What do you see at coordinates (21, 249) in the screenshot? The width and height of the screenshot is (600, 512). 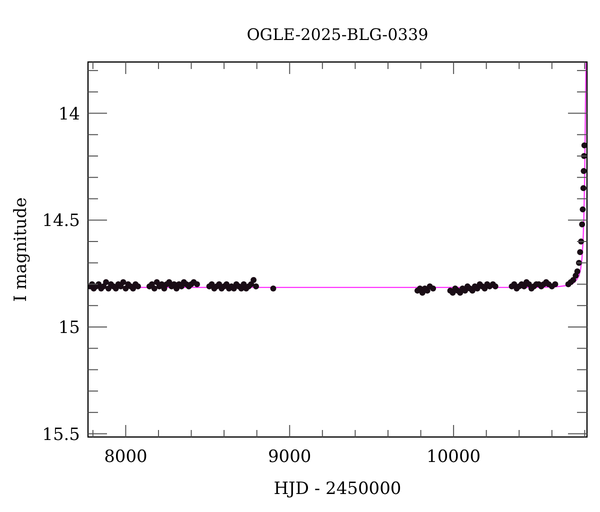 I see `y-axis-title: I magnitude` at bounding box center [21, 249].